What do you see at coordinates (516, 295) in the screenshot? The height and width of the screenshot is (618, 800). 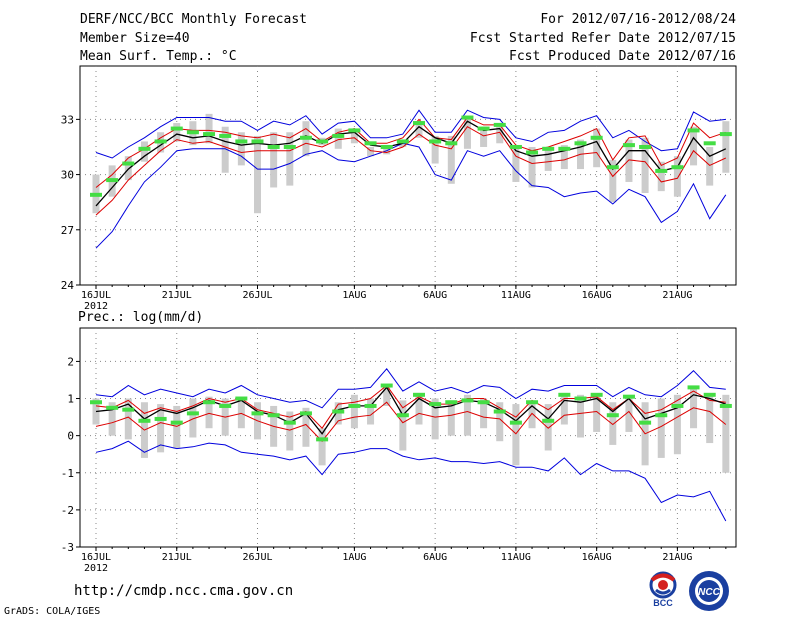 I see `temp-x-tick-label: 11AUG` at bounding box center [516, 295].